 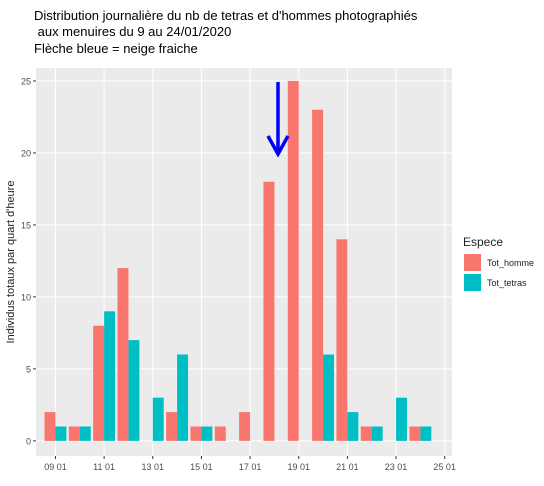 What do you see at coordinates (153, 467) in the screenshot?
I see `x-tick-label: 13 01` at bounding box center [153, 467].